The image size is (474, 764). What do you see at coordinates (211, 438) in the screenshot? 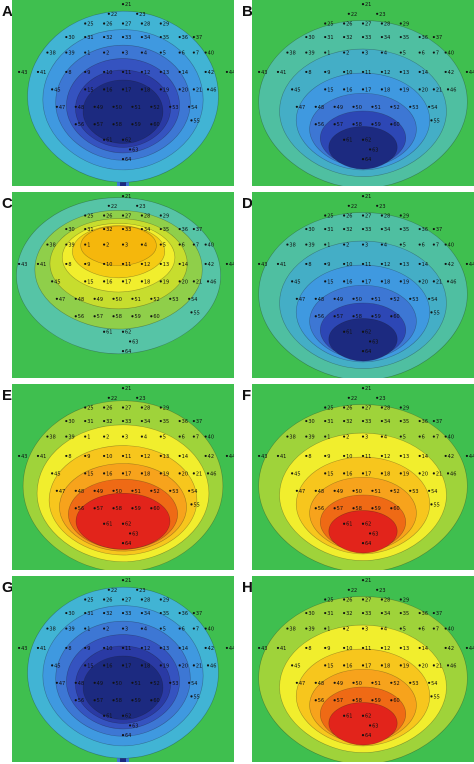
I see `electrode-label: 40` at bounding box center [211, 438].